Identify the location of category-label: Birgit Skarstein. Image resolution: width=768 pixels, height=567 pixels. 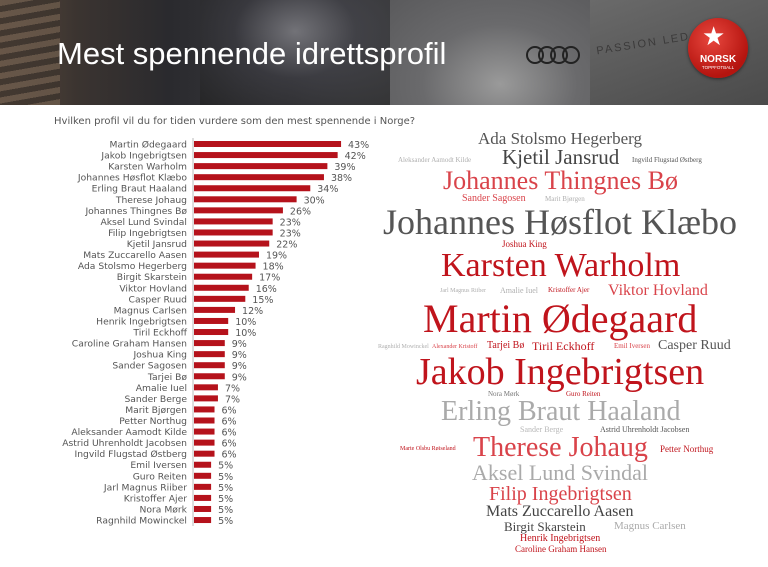
(152, 277).